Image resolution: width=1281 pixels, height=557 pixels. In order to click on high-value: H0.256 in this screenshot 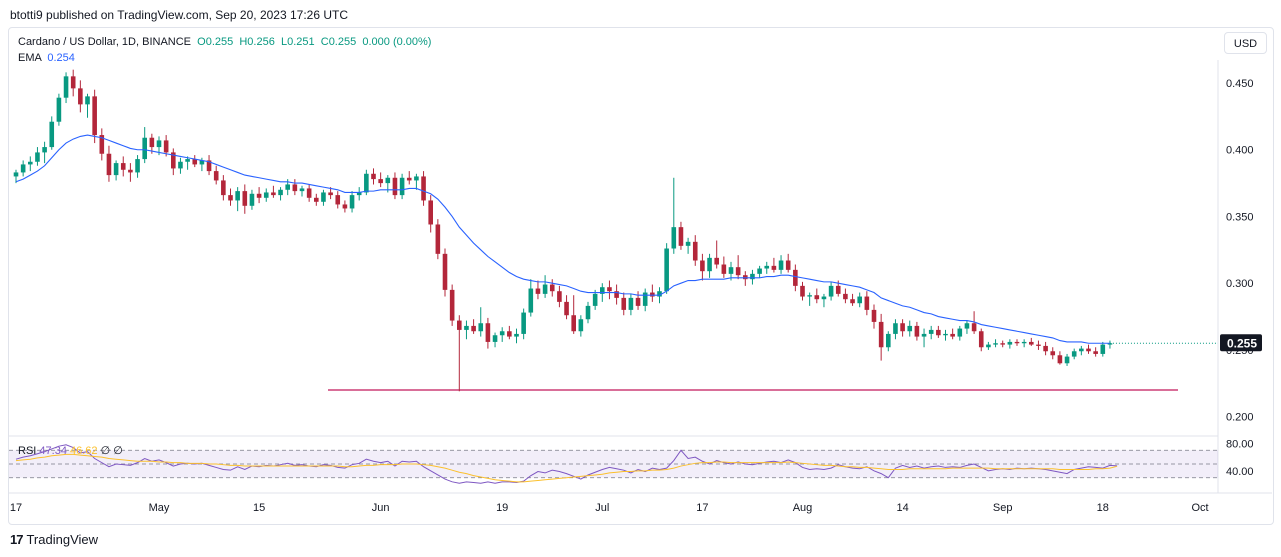, I will do `click(257, 42)`.